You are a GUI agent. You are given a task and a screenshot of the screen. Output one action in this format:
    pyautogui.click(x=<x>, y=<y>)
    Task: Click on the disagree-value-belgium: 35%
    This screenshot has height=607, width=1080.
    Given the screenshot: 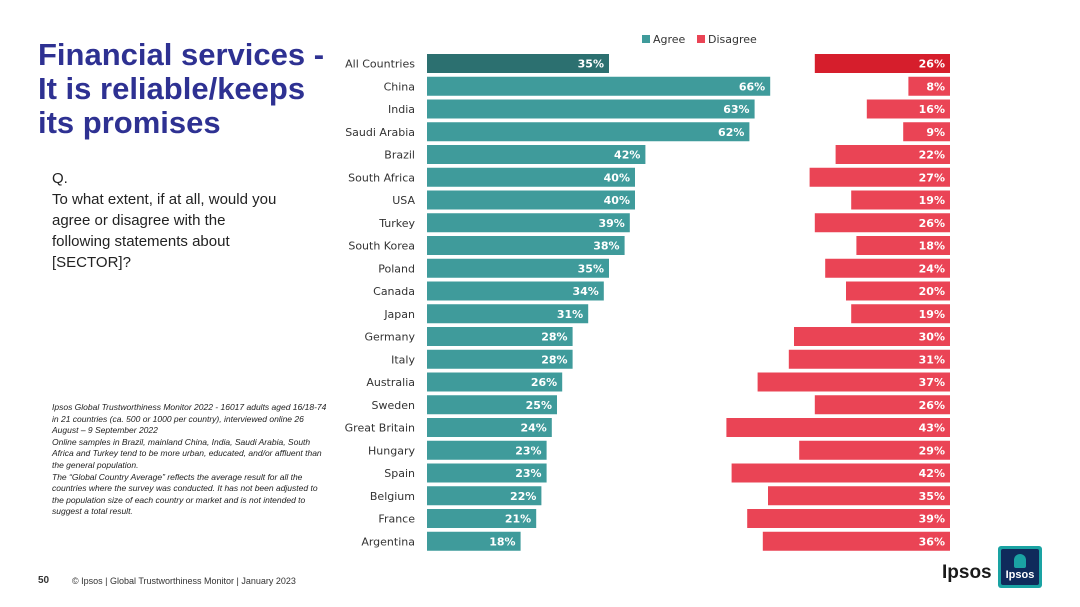 What is the action you would take?
    pyautogui.click(x=932, y=496)
    